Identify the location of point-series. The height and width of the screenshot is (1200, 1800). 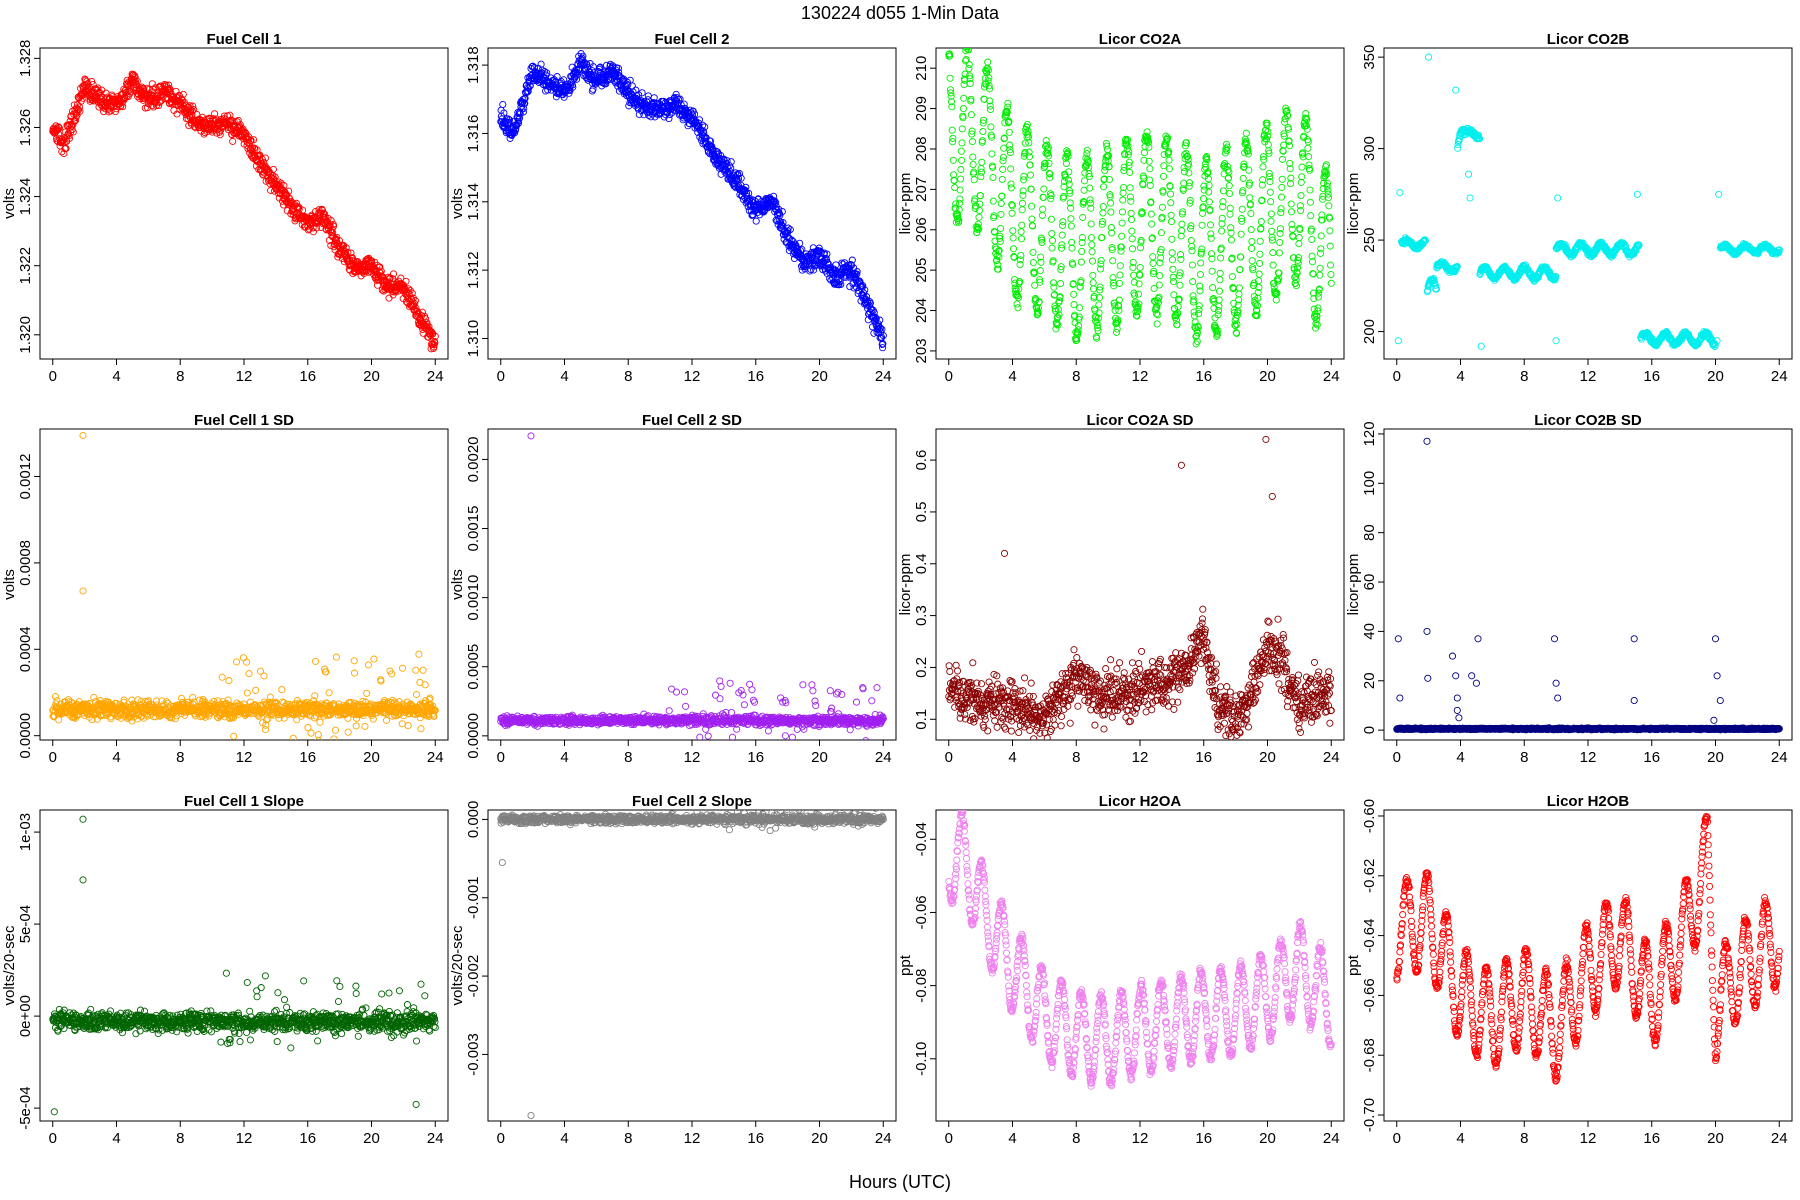
(1140, 198).